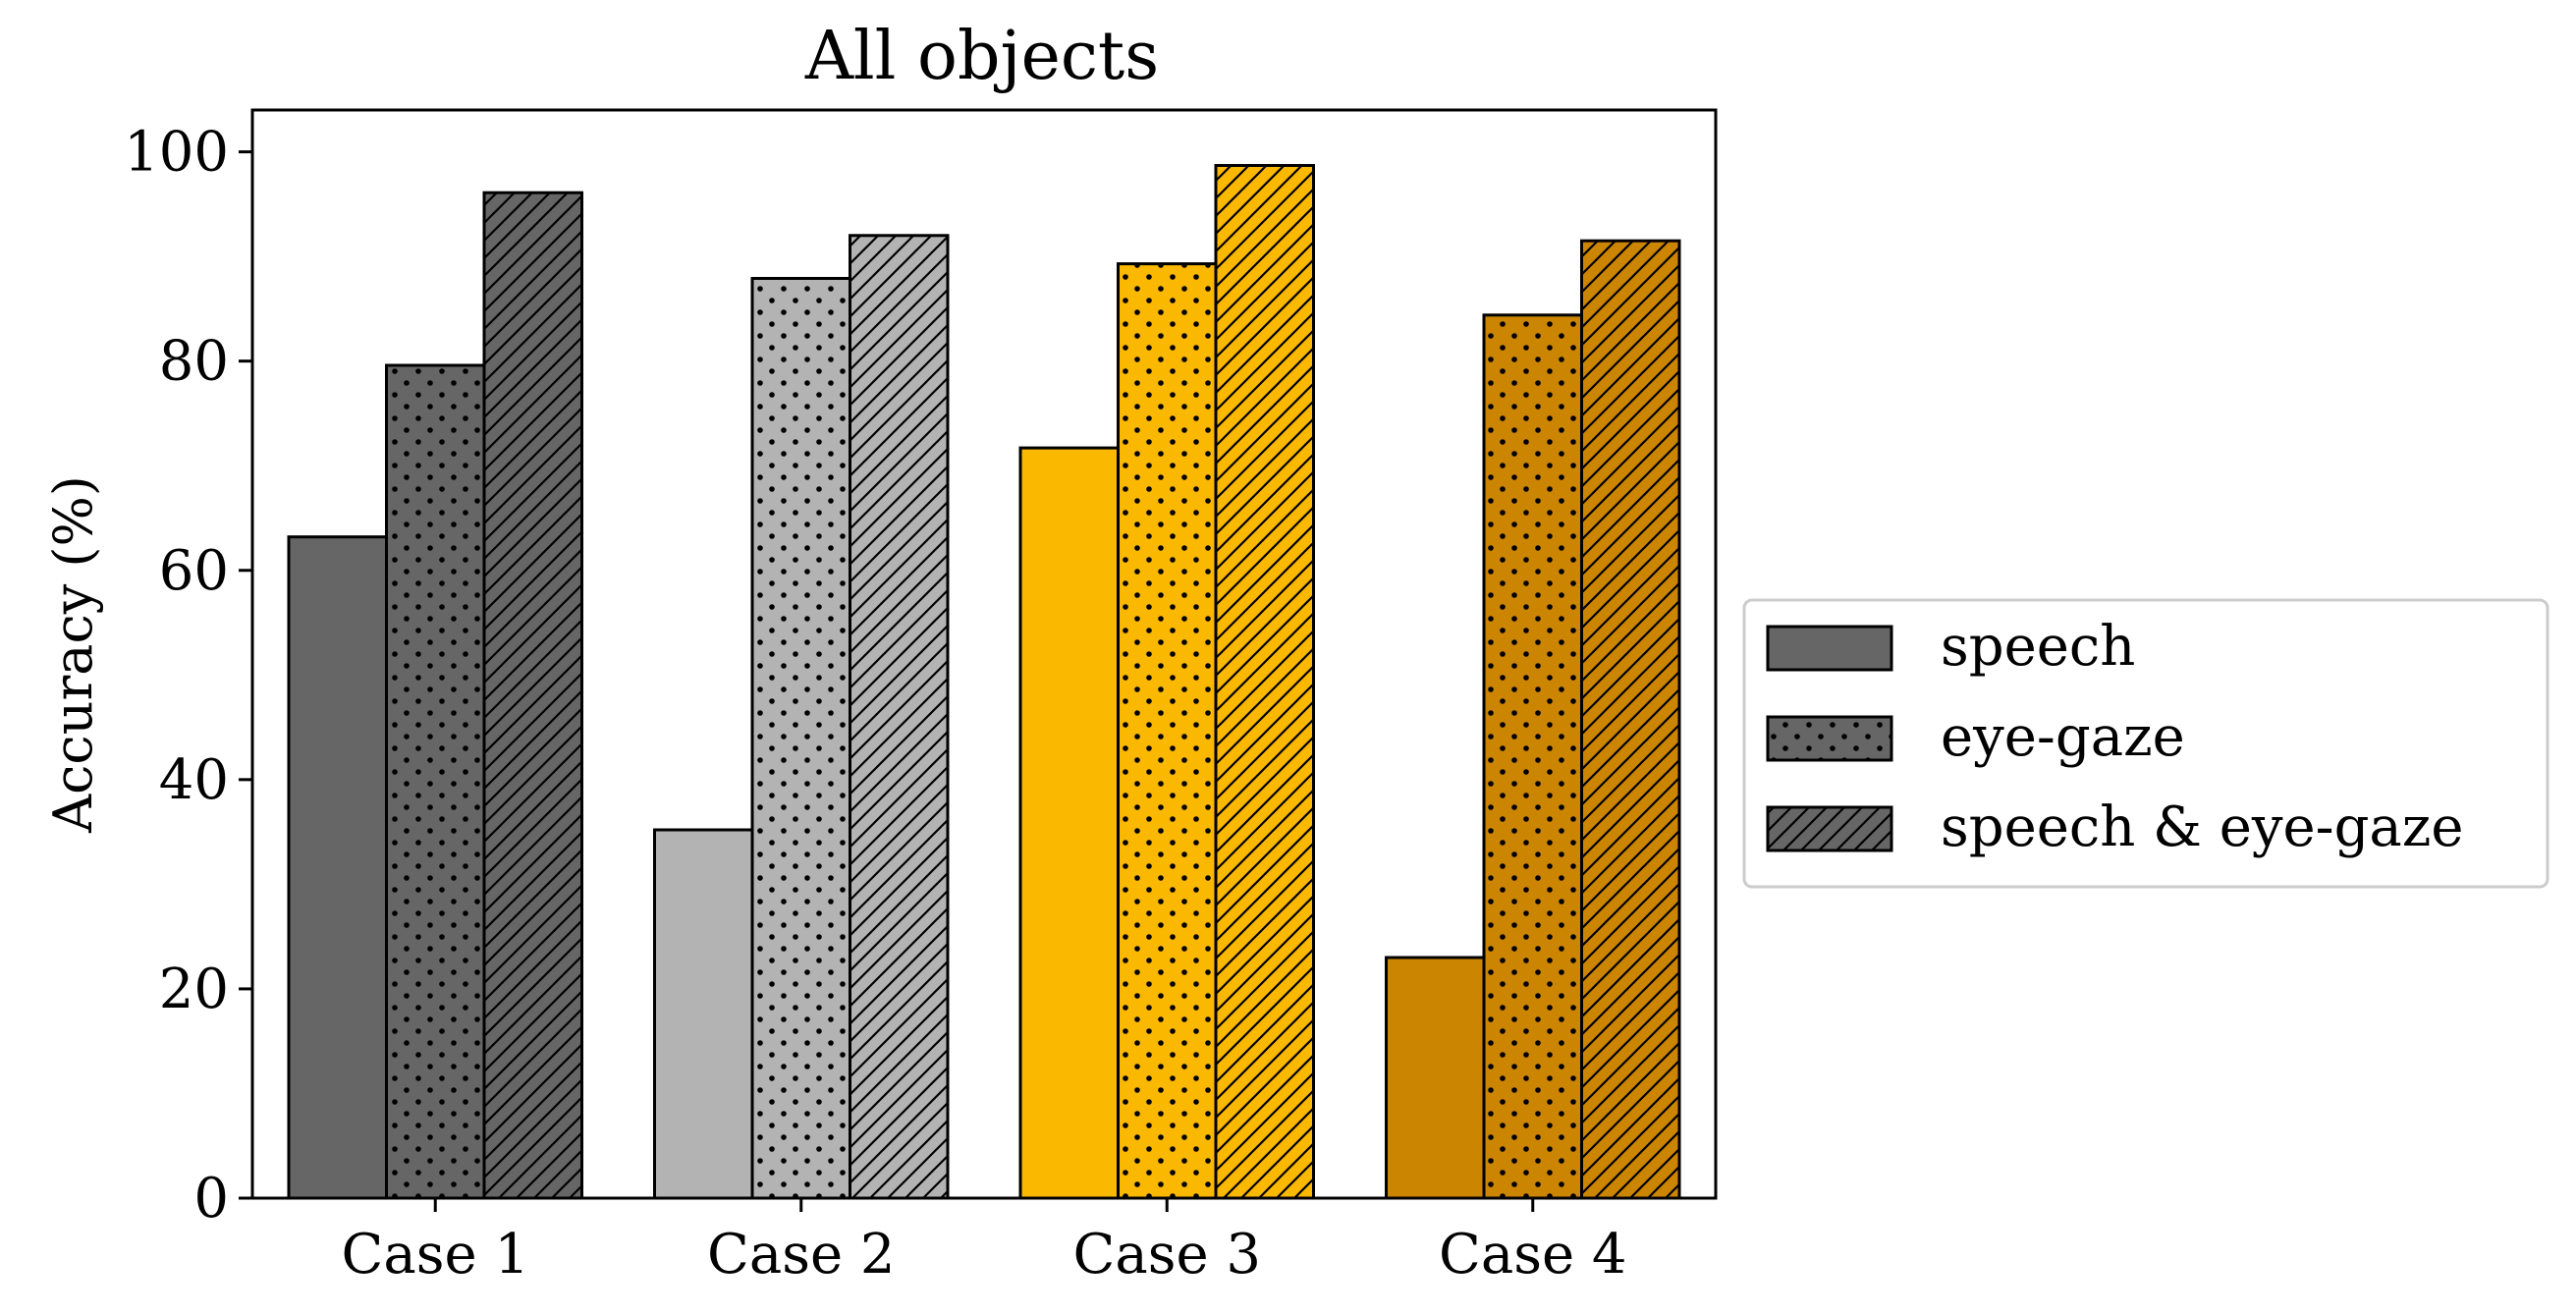 The width and height of the screenshot is (2576, 1315). What do you see at coordinates (337, 867) in the screenshot?
I see `bar-1-speech` at bounding box center [337, 867].